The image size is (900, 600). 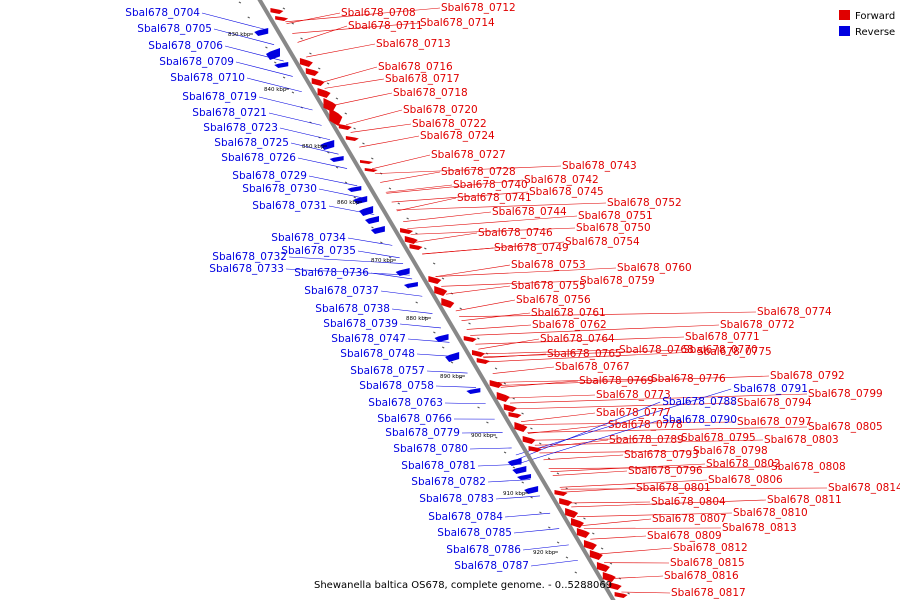 What do you see at coordinates (289, 206) in the screenshot?
I see `reverse-gene-label: Sbal678_0731` at bounding box center [289, 206].